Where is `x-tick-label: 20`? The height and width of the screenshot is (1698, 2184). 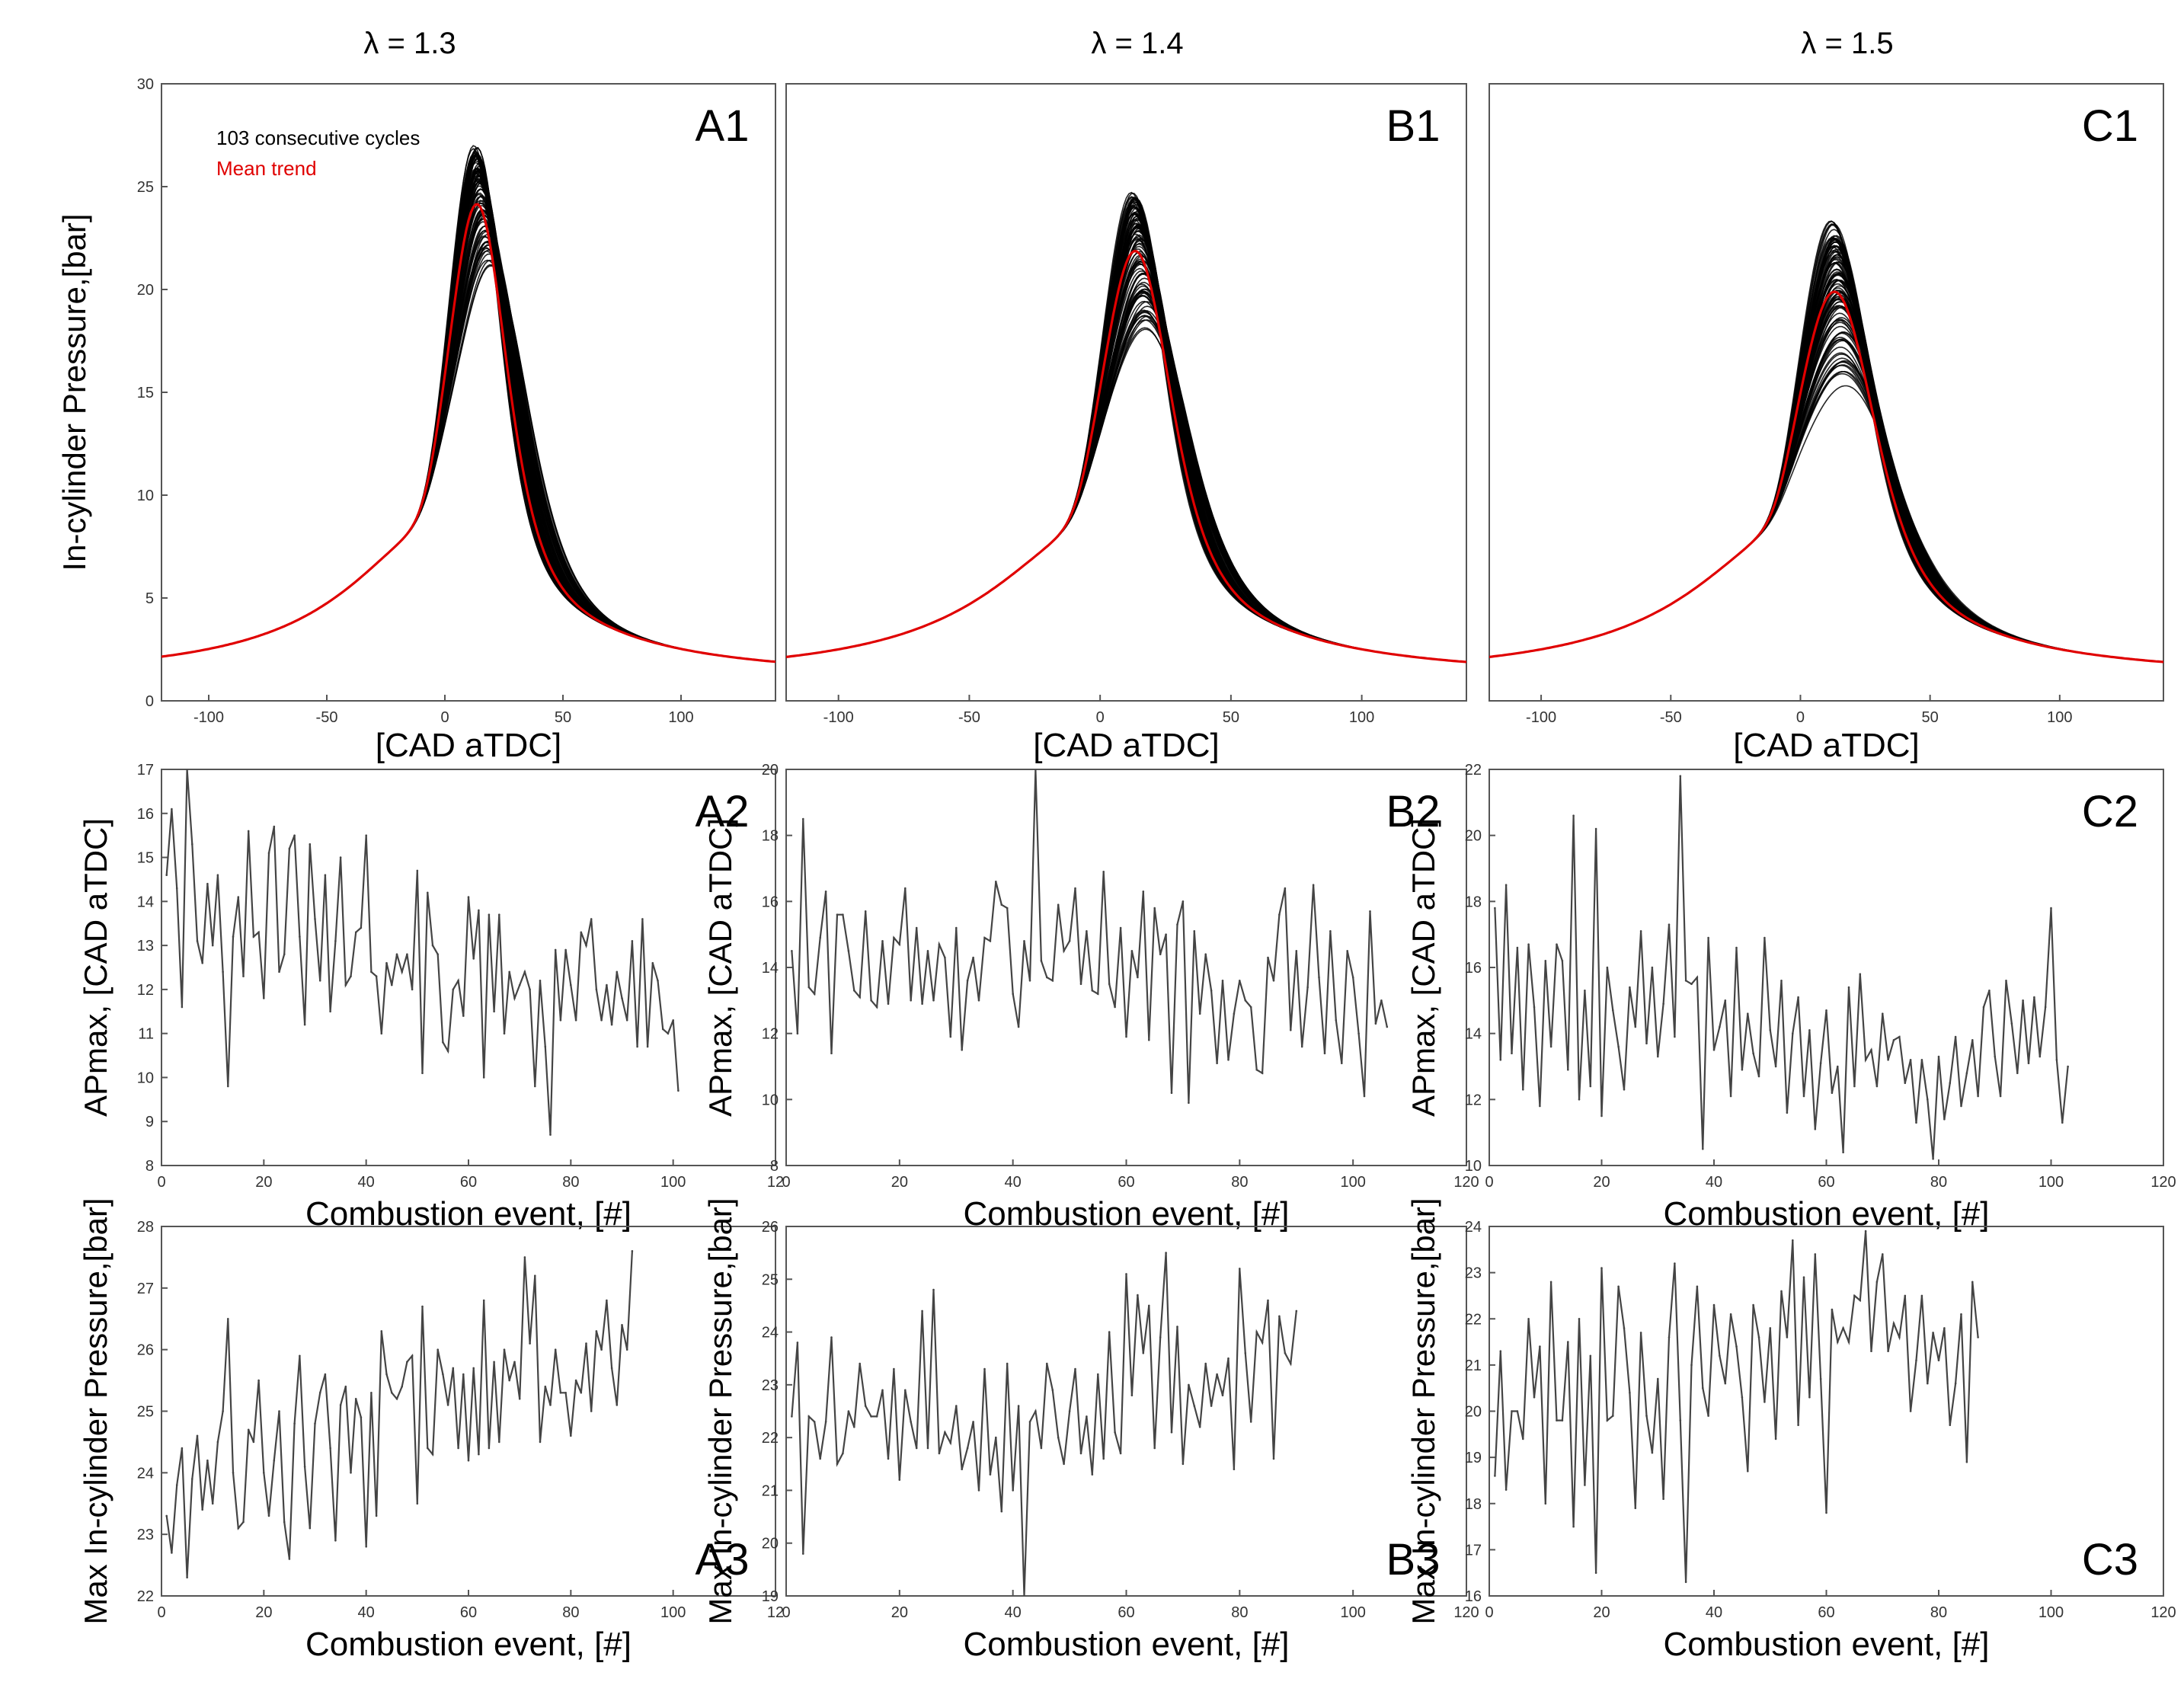
x-tick-label: 20 is located at coordinates (1601, 1612).